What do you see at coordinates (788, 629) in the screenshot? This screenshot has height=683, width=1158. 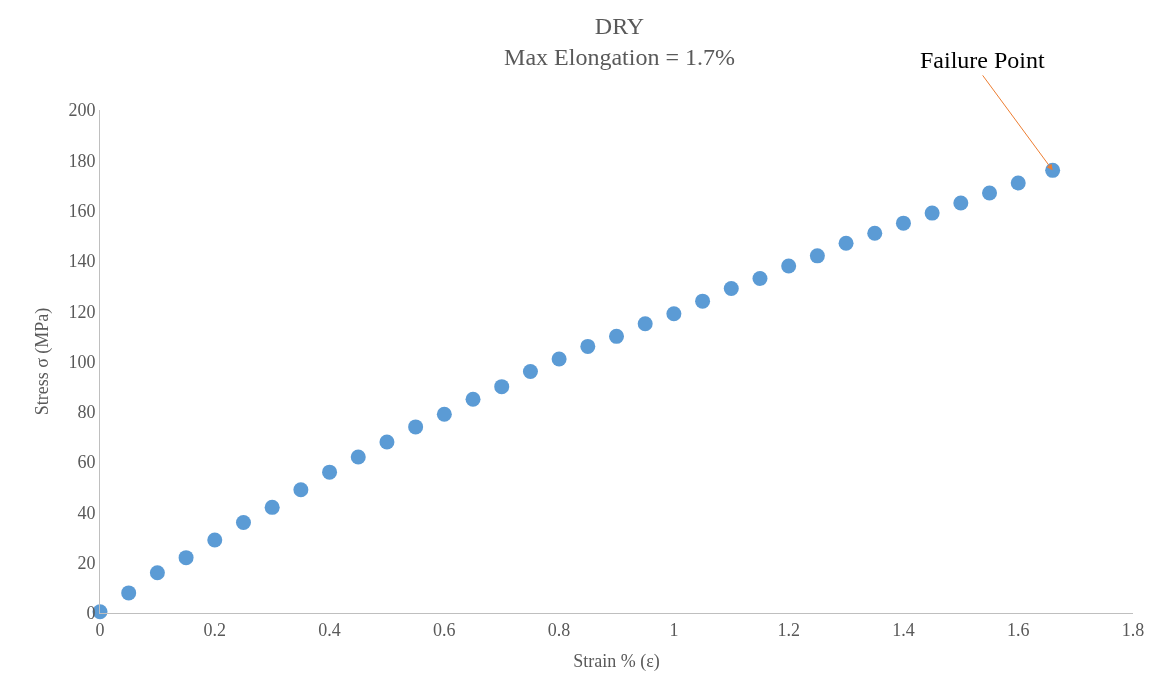 I see `x-tick-label: 1.2` at bounding box center [788, 629].